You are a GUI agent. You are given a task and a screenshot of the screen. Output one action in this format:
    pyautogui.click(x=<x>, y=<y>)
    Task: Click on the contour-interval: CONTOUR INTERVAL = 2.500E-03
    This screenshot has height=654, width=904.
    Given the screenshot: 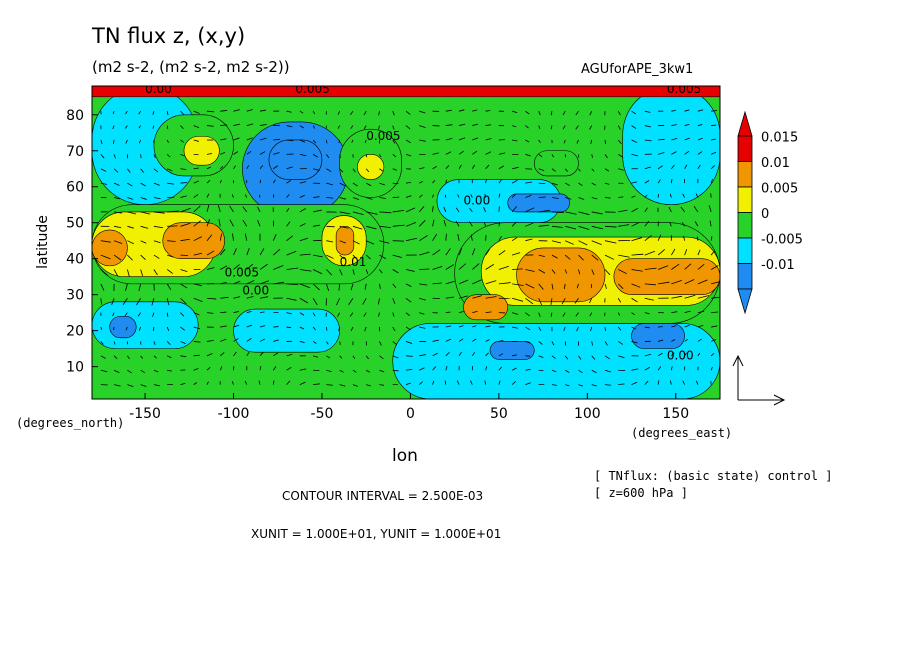 What is the action you would take?
    pyautogui.click(x=383, y=496)
    